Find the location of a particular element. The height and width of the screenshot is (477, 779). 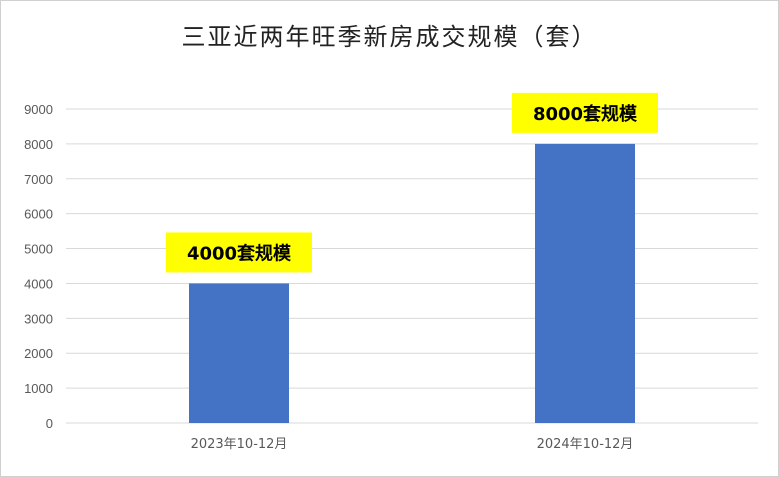

y-tick-label: 1000 is located at coordinates (38, 388).